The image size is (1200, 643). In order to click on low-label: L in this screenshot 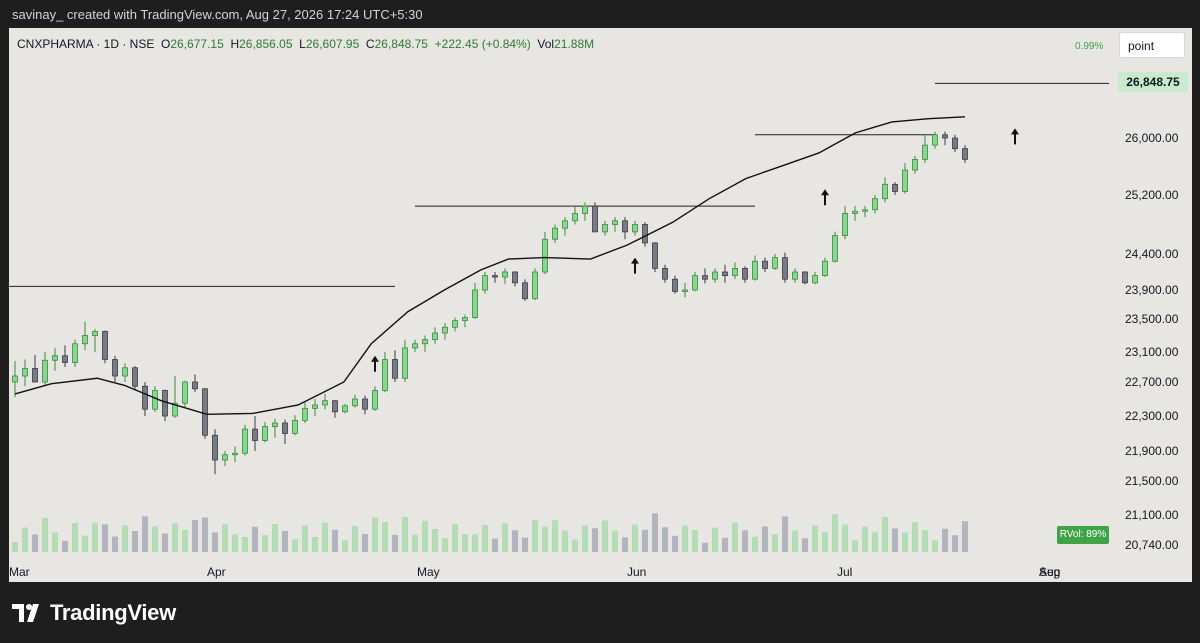, I will do `click(302, 44)`.